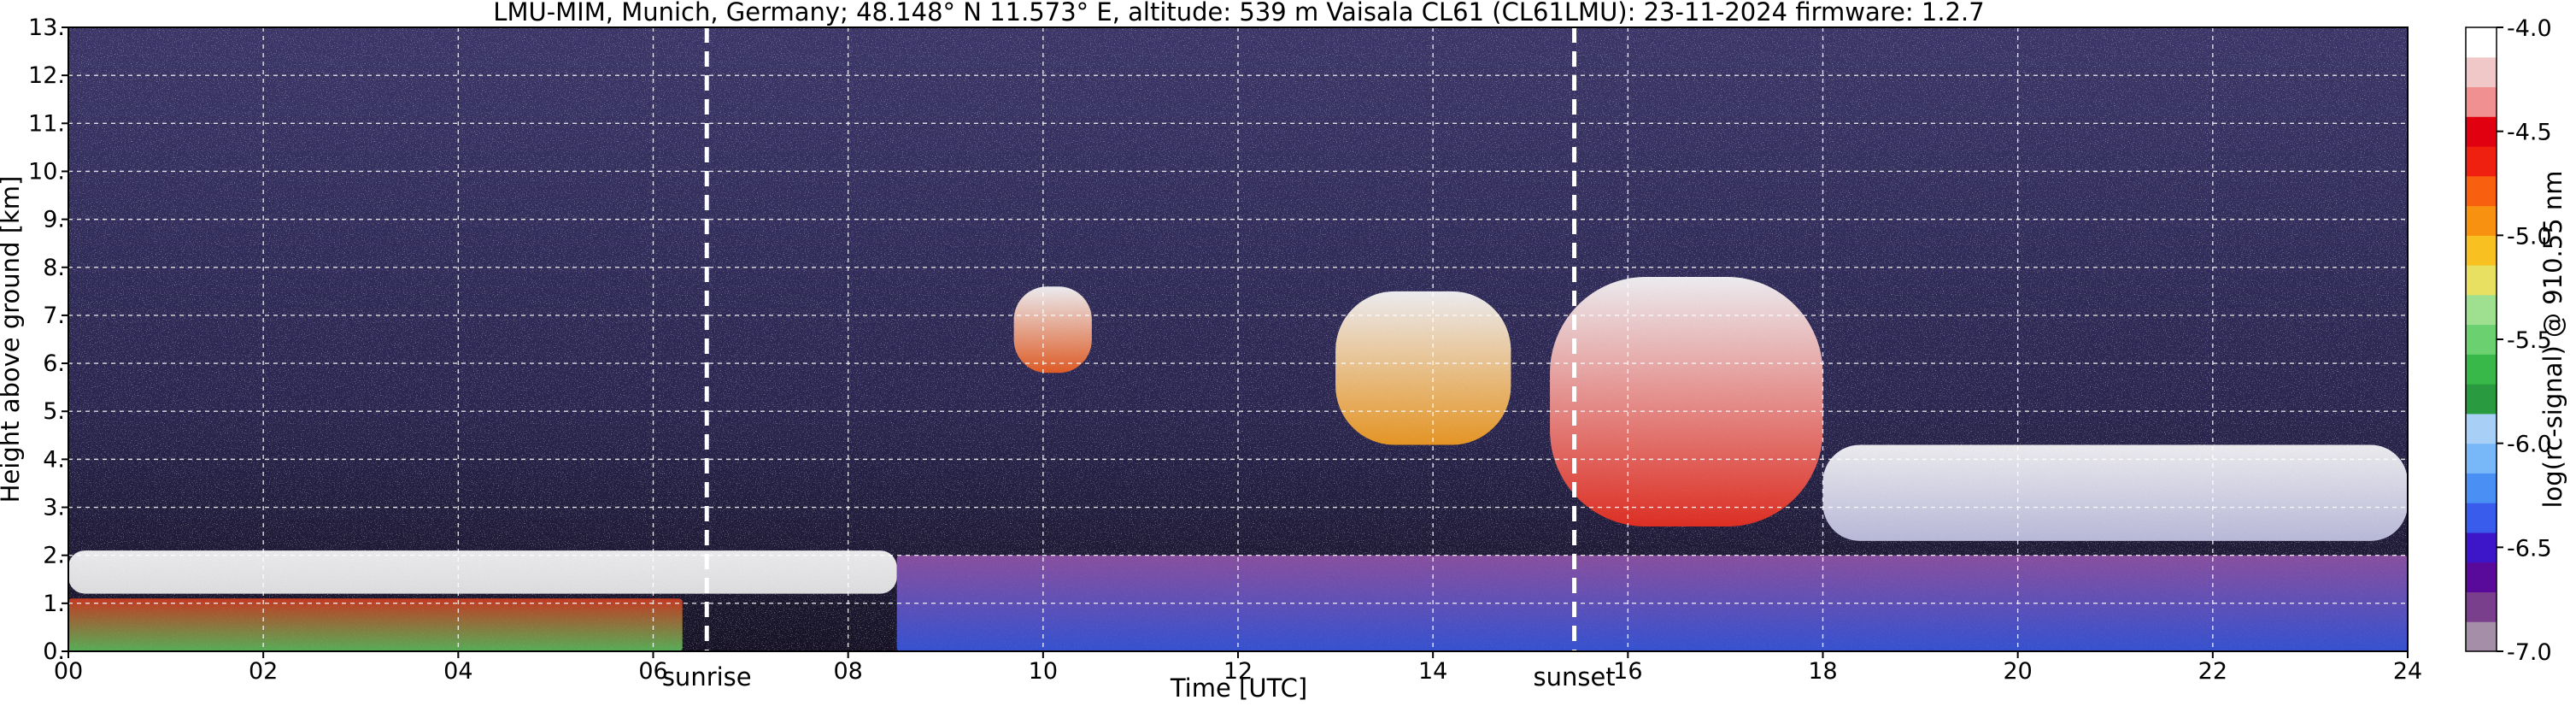 The width and height of the screenshot is (2576, 706). Describe the element at coordinates (2017, 671) in the screenshot. I see `x-tick-label: 20` at that location.